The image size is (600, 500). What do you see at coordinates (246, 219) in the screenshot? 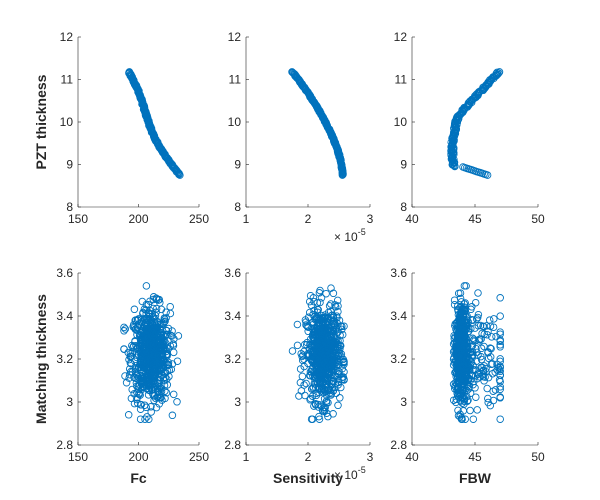
I see `x-tick-label: 1` at bounding box center [246, 219].